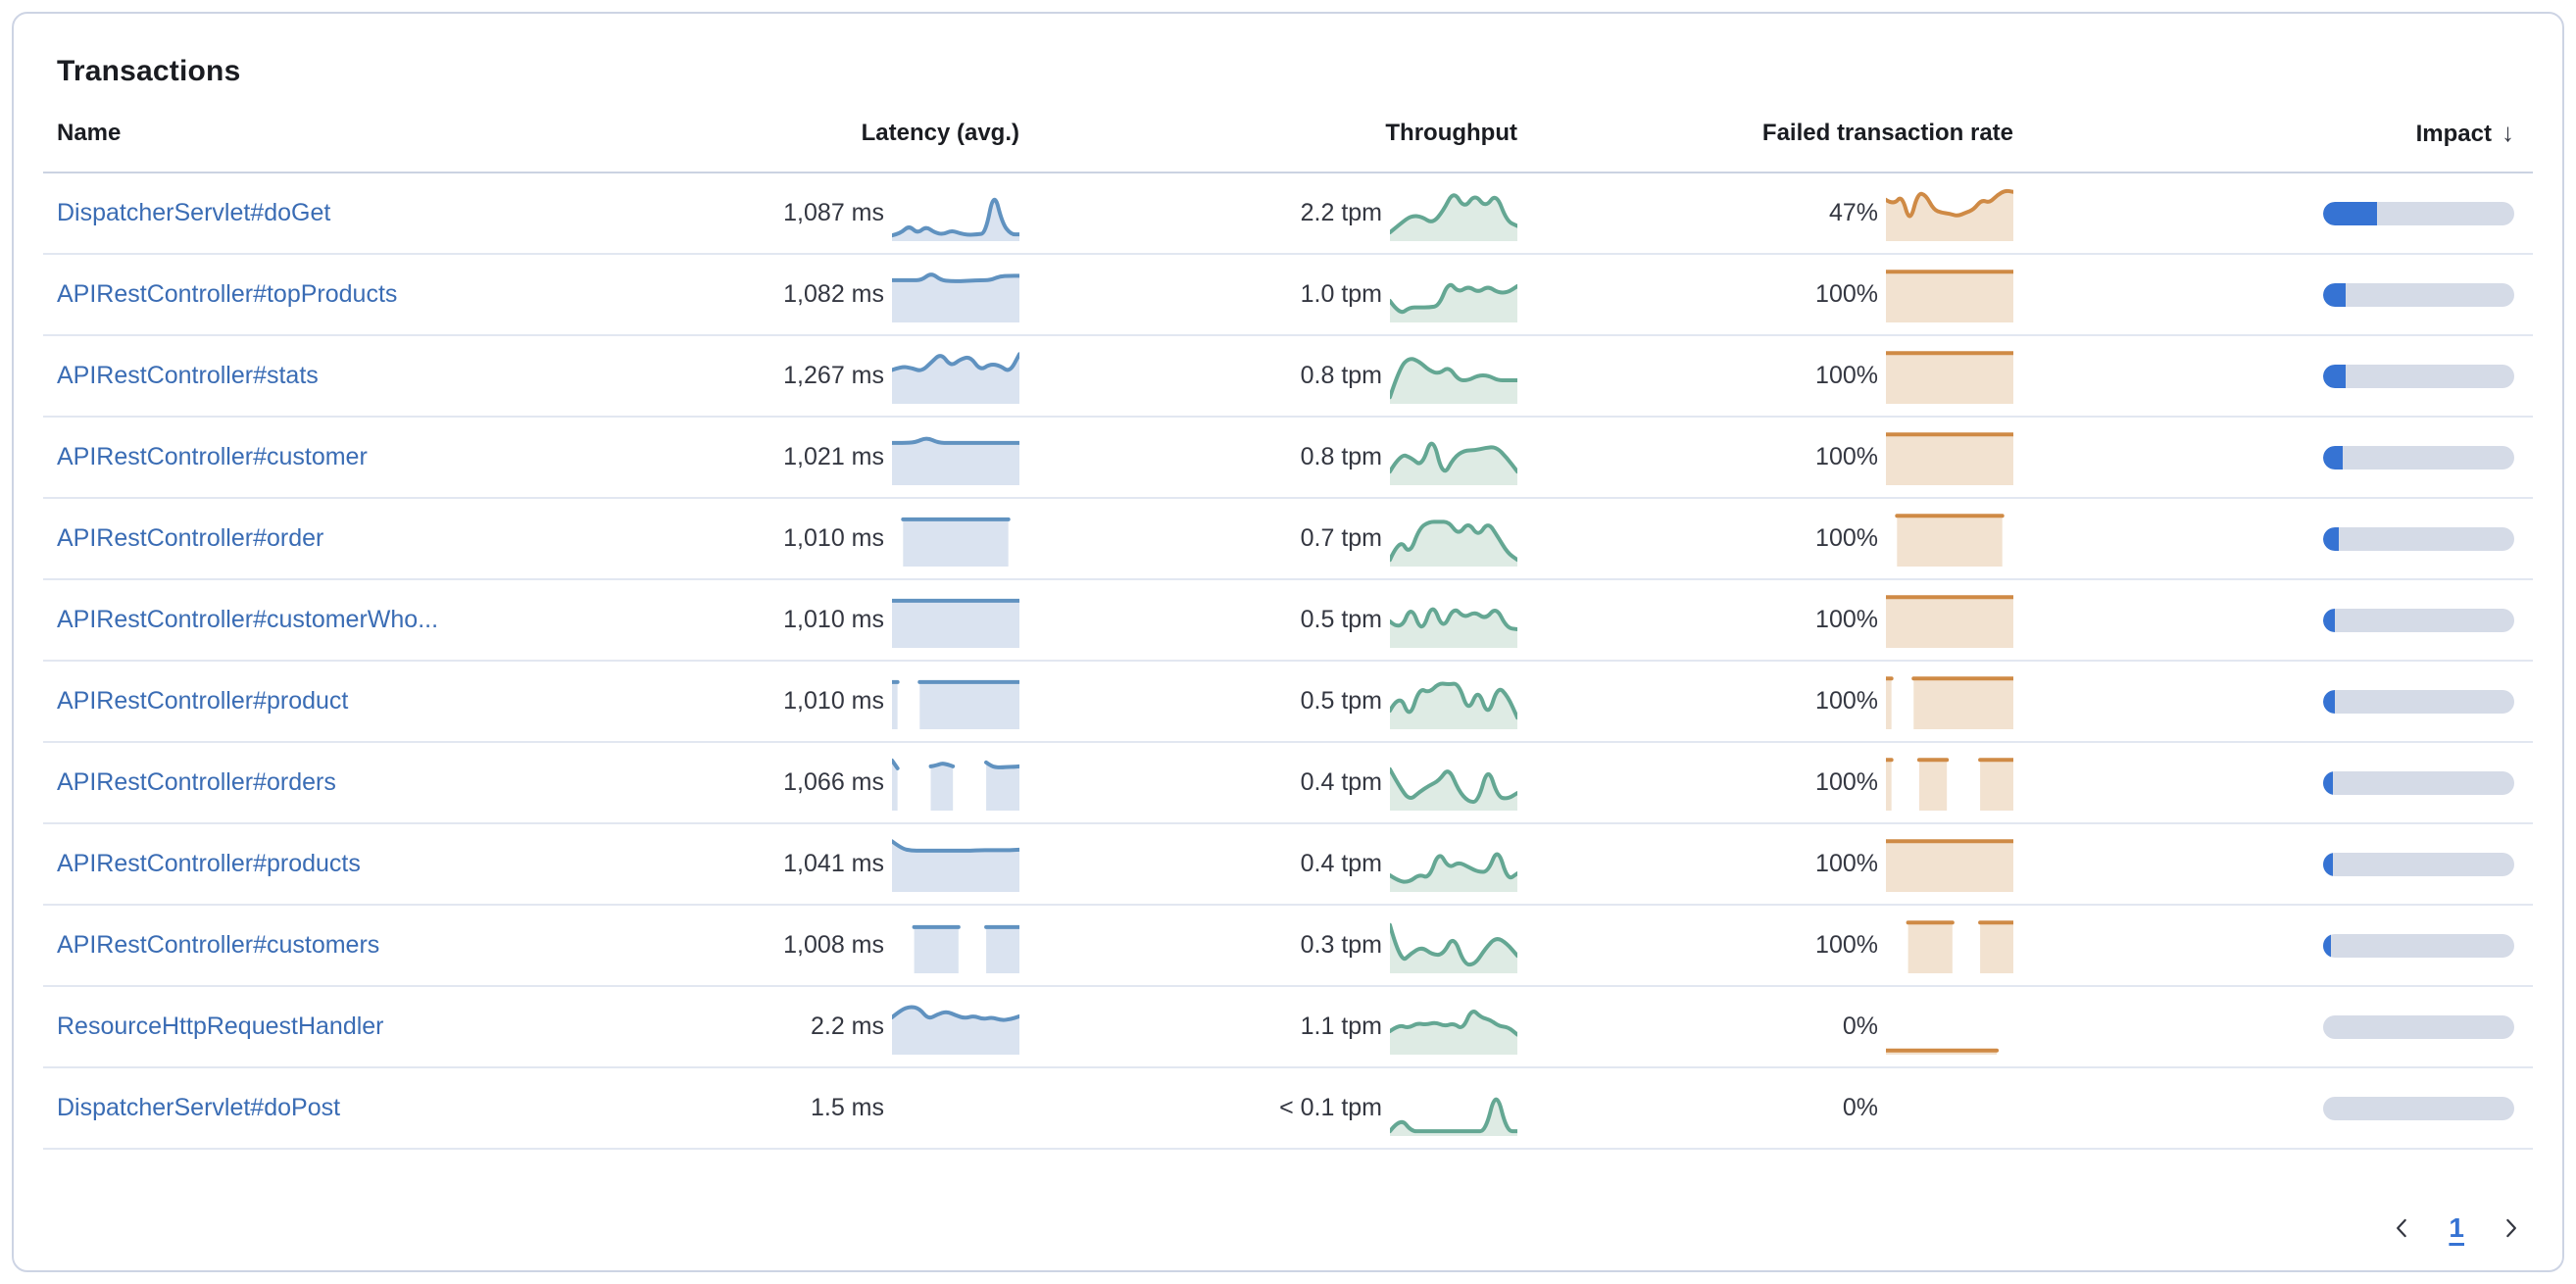 The width and height of the screenshot is (2576, 1284). What do you see at coordinates (833, 212) in the screenshot?
I see `latency-value: 1,087 ms` at bounding box center [833, 212].